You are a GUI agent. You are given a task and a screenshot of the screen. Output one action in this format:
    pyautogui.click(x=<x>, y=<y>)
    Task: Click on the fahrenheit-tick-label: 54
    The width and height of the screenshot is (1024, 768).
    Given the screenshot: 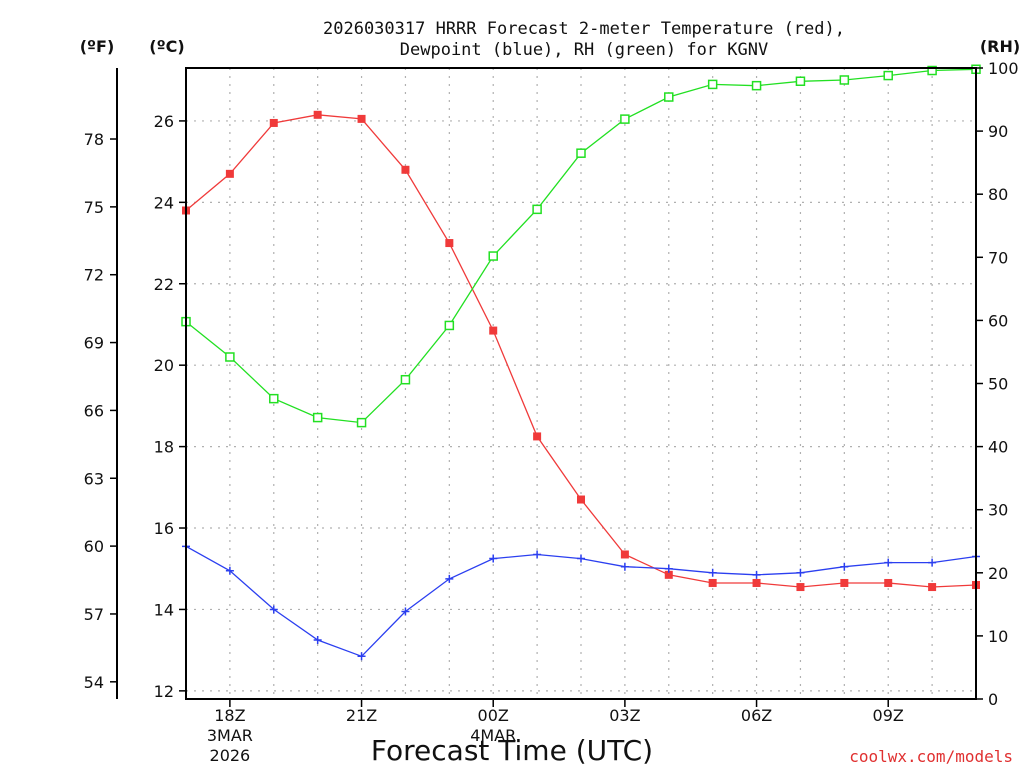 What is the action you would take?
    pyautogui.click(x=94, y=682)
    